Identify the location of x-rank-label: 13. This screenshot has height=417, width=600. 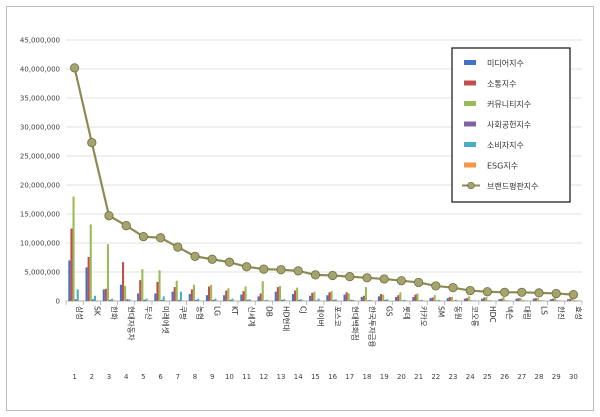
(281, 377).